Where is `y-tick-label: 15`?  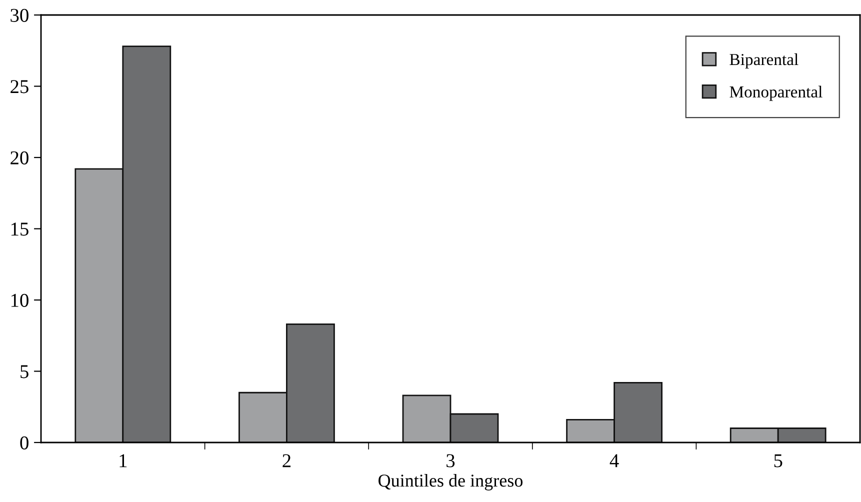
y-tick-label: 15 is located at coordinates (19, 229).